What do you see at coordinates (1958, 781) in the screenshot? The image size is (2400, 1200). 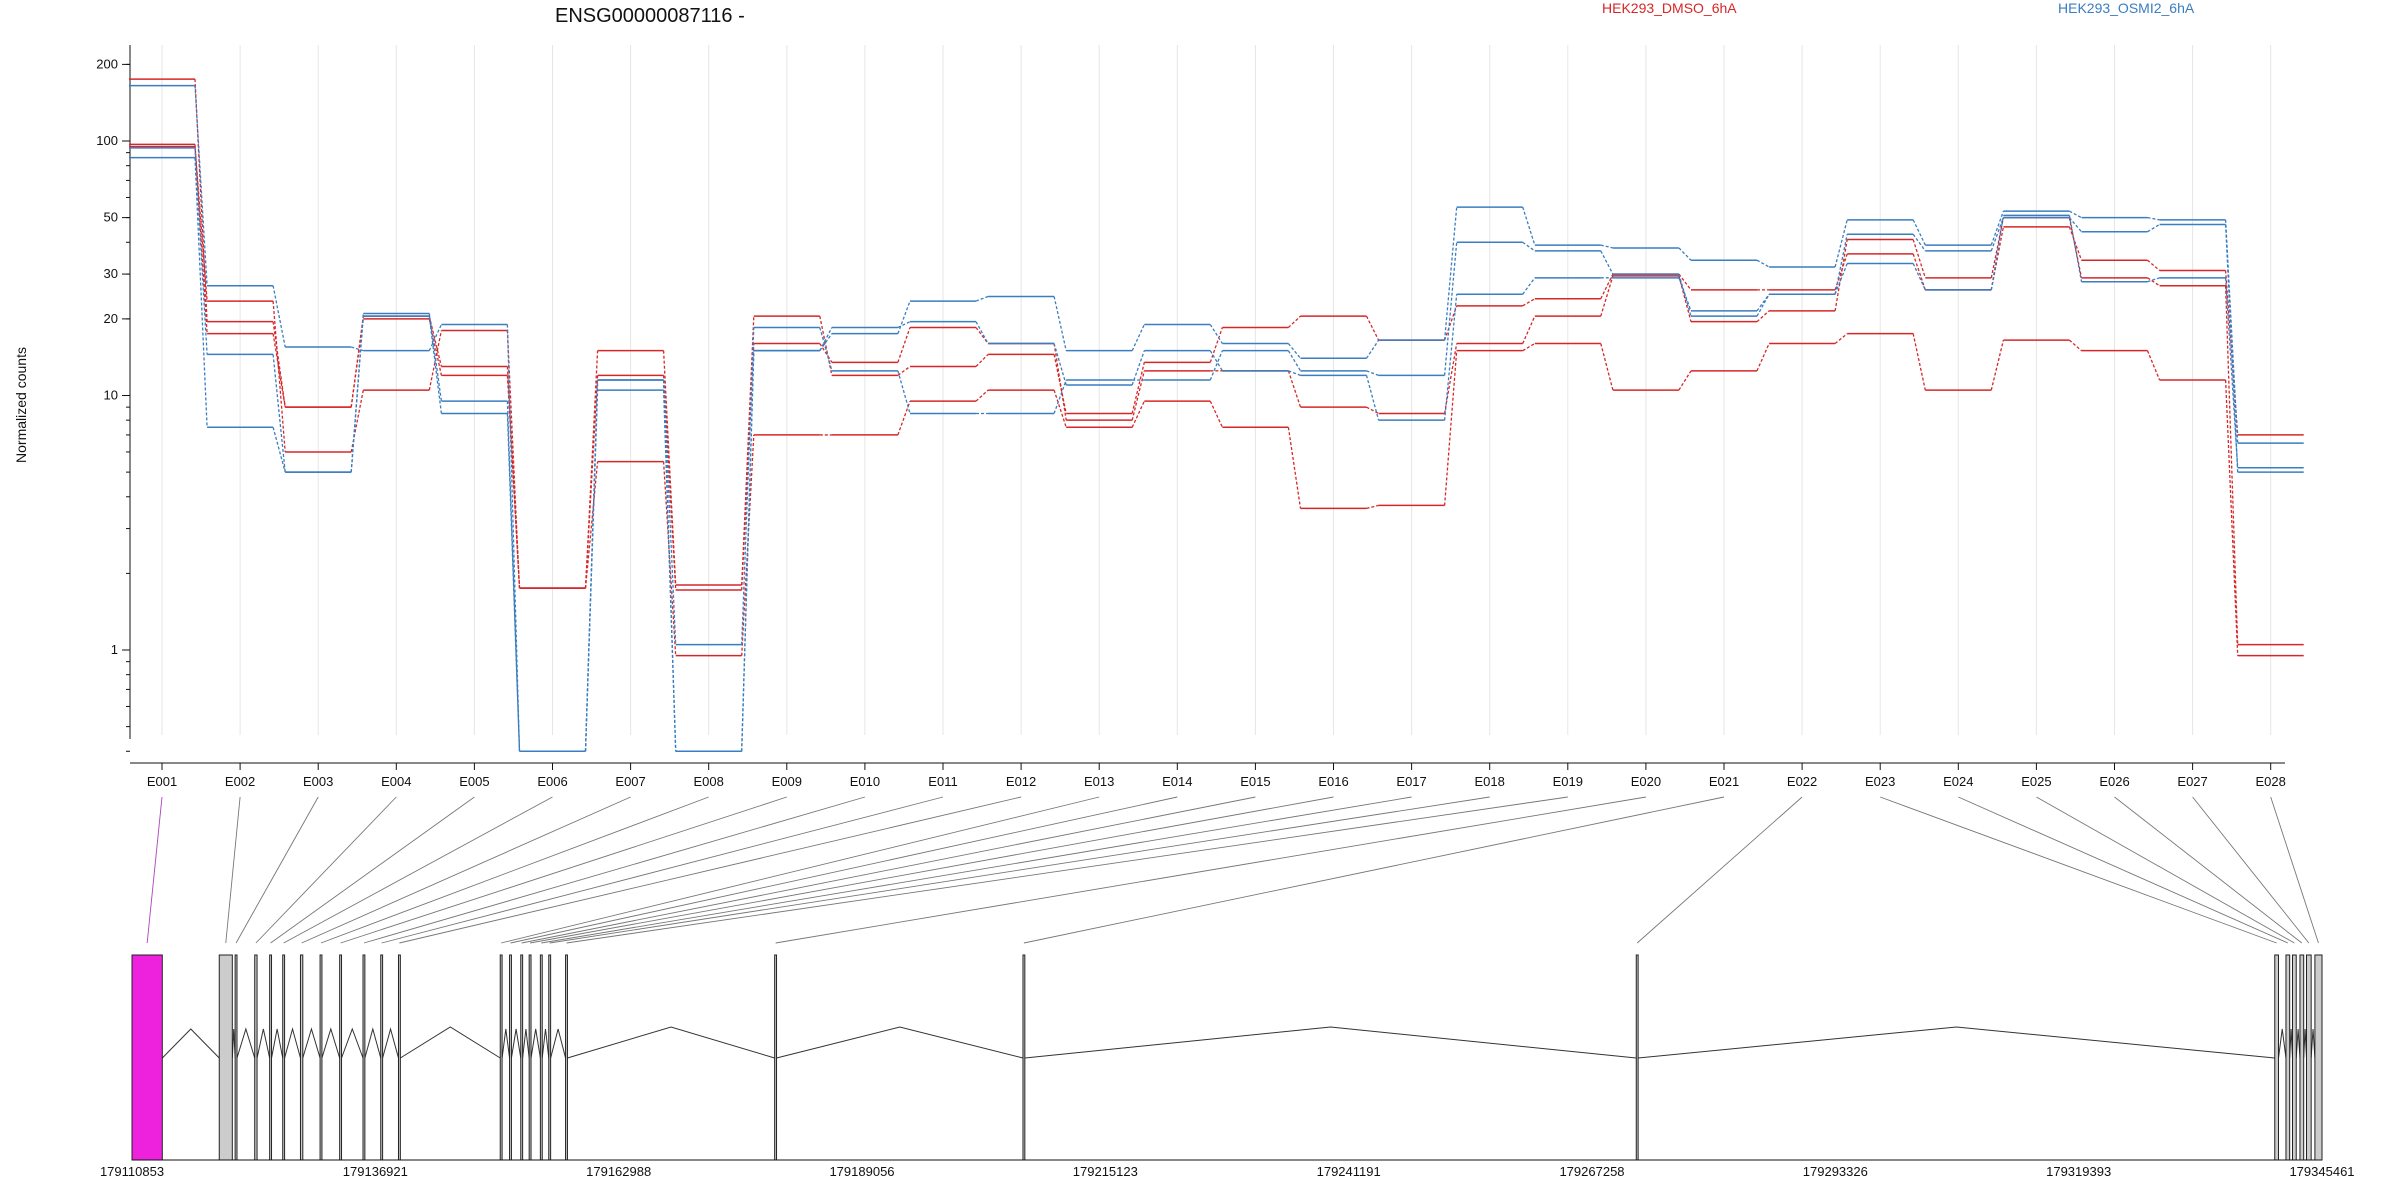 I see `x-tick-label-E024: E024` at bounding box center [1958, 781].